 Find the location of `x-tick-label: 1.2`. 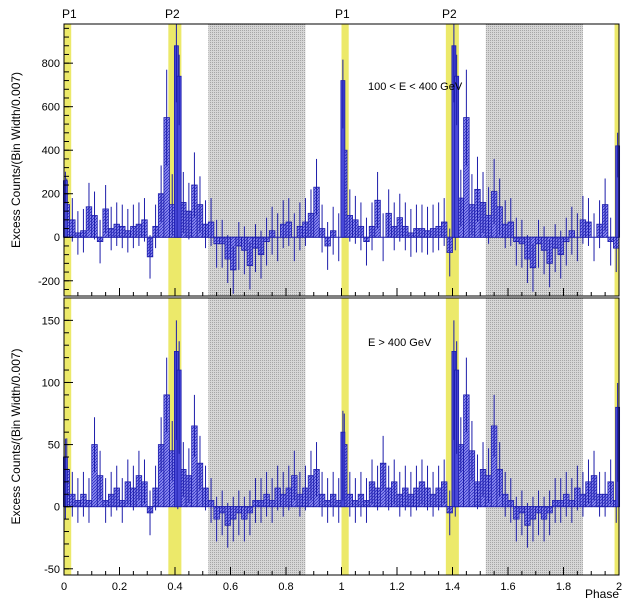

x-tick-label: 1.2 is located at coordinates (396, 587).